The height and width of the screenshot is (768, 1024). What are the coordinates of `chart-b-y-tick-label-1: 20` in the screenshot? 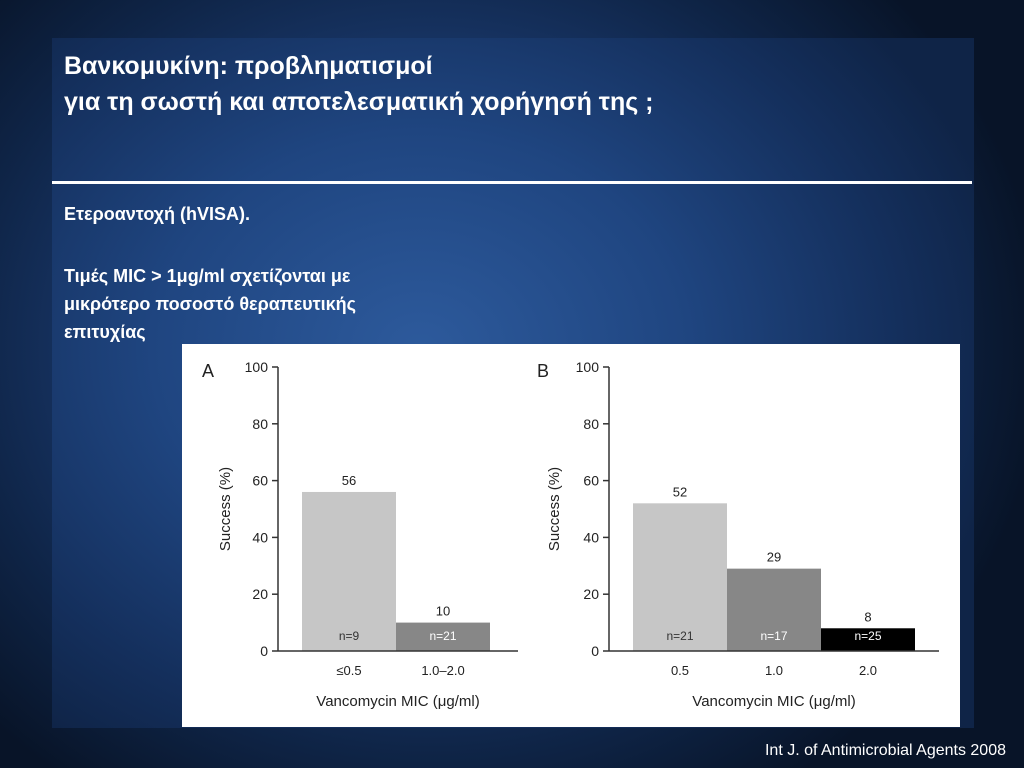 It's located at (591, 594).